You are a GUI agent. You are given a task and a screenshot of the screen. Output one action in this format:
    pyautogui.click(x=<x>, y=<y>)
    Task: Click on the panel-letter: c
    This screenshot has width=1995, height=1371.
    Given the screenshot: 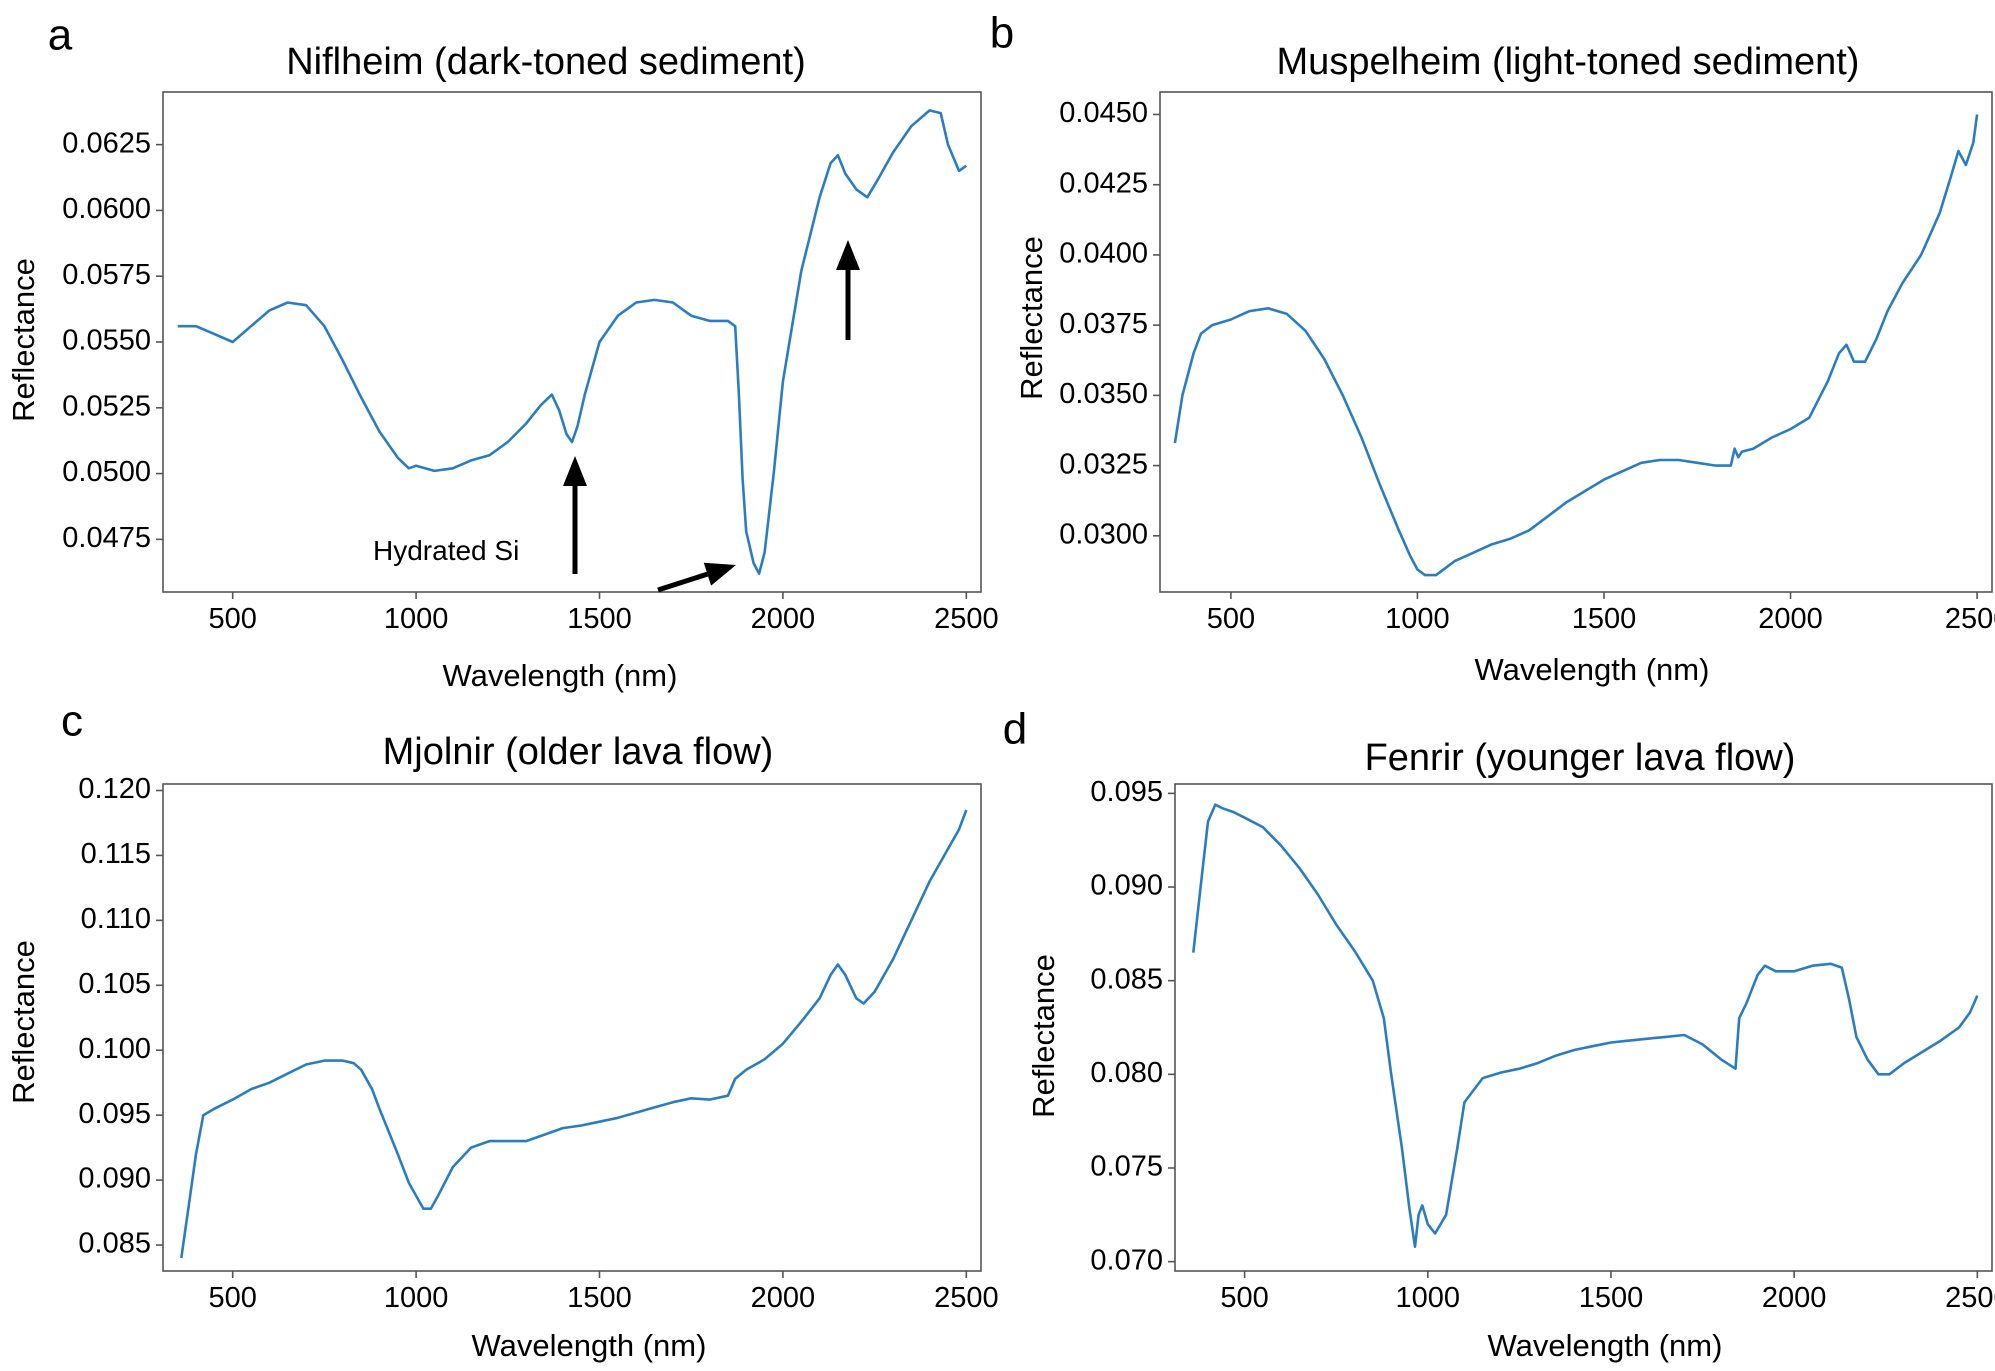 What is the action you would take?
    pyautogui.click(x=72, y=721)
    